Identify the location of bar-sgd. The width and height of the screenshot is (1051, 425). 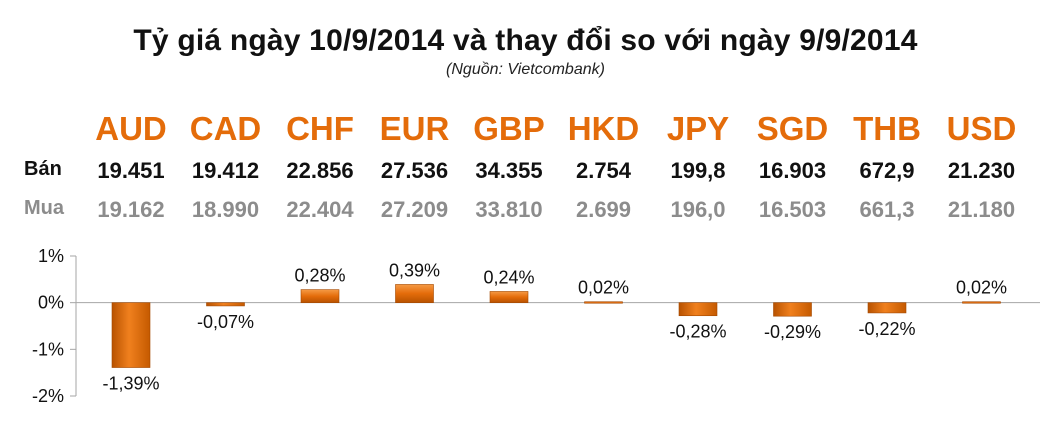
(792, 309).